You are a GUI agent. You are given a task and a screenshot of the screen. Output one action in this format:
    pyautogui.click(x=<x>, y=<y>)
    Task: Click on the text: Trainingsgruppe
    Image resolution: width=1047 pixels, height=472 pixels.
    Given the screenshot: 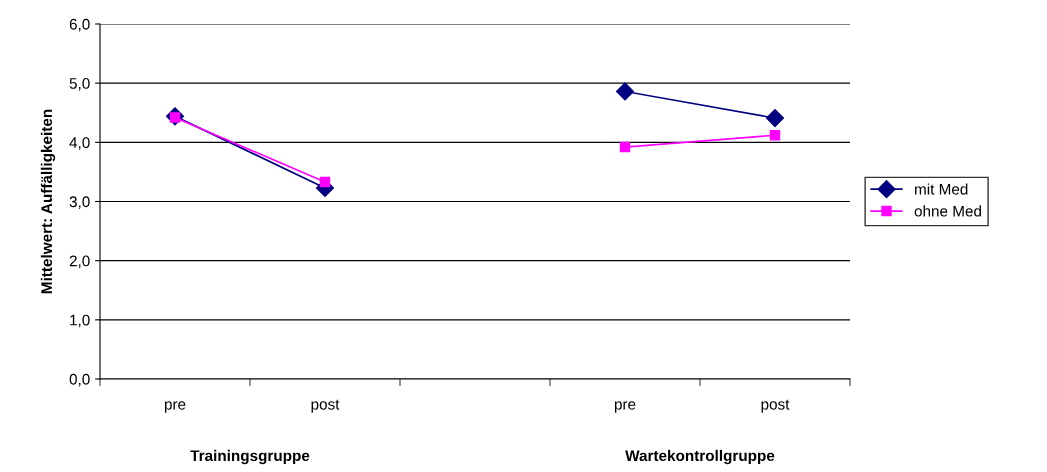 What is the action you would take?
    pyautogui.click(x=250, y=457)
    